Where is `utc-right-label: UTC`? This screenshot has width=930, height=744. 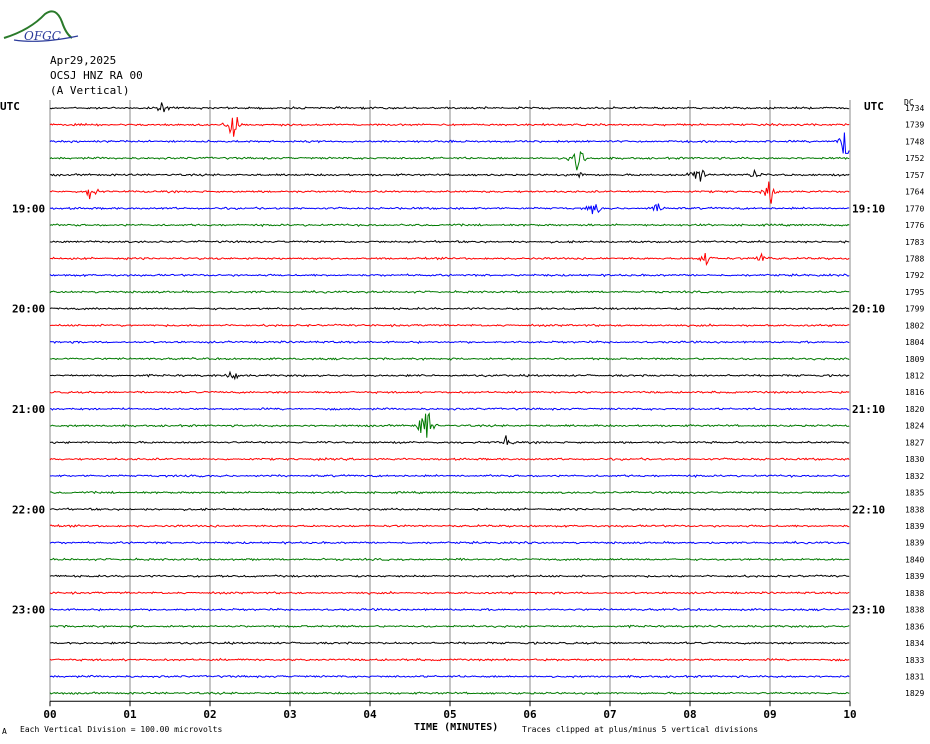 utc-right-label: UTC is located at coordinates (874, 106).